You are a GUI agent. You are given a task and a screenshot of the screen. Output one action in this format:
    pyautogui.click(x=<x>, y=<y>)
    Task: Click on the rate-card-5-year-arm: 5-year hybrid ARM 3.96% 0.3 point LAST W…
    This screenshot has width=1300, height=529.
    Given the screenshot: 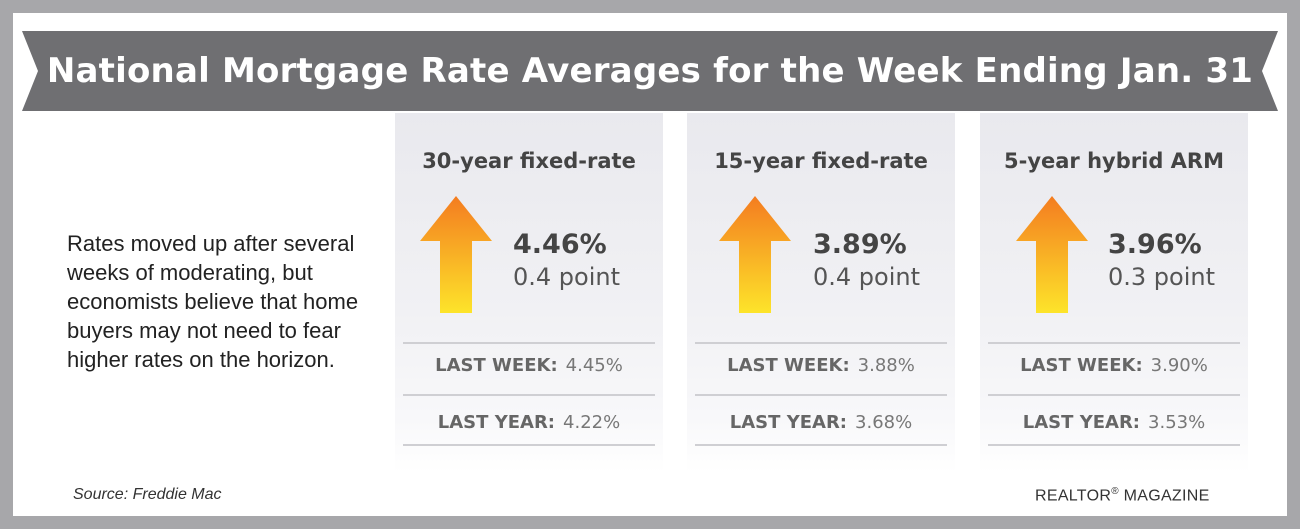 What is the action you would take?
    pyautogui.click(x=1114, y=293)
    